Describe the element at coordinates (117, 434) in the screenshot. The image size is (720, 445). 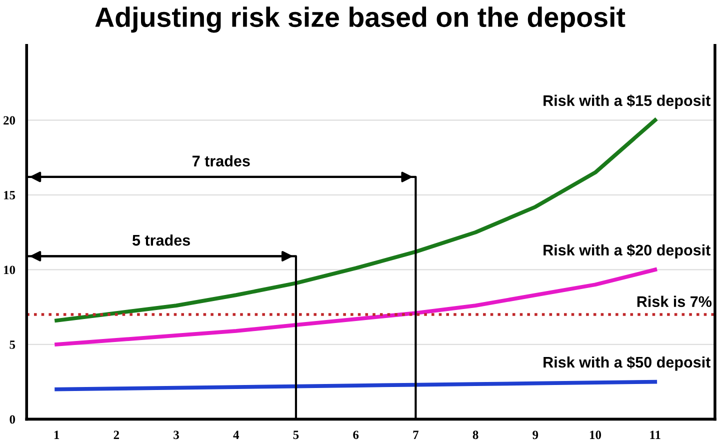
I see `x-tick-label: 2` at that location.